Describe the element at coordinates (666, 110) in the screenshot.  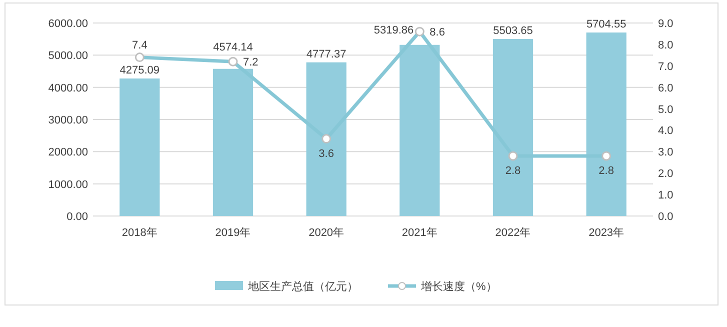
I see `y2-tick-label: 5.0` at that location.